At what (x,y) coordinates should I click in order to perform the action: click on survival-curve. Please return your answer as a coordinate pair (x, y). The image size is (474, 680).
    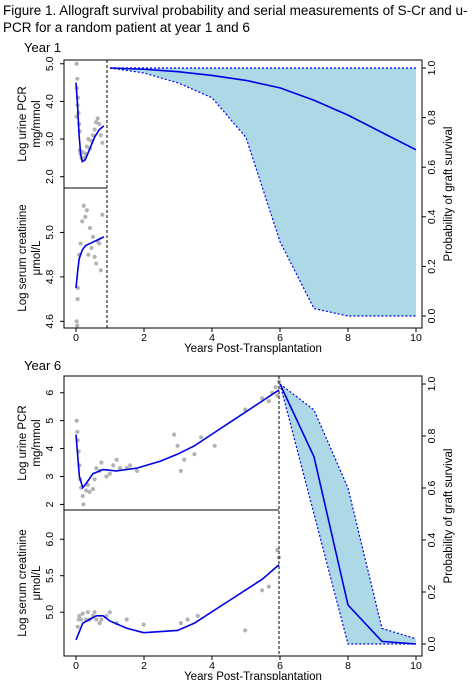
    Looking at the image, I should click on (263, 109).